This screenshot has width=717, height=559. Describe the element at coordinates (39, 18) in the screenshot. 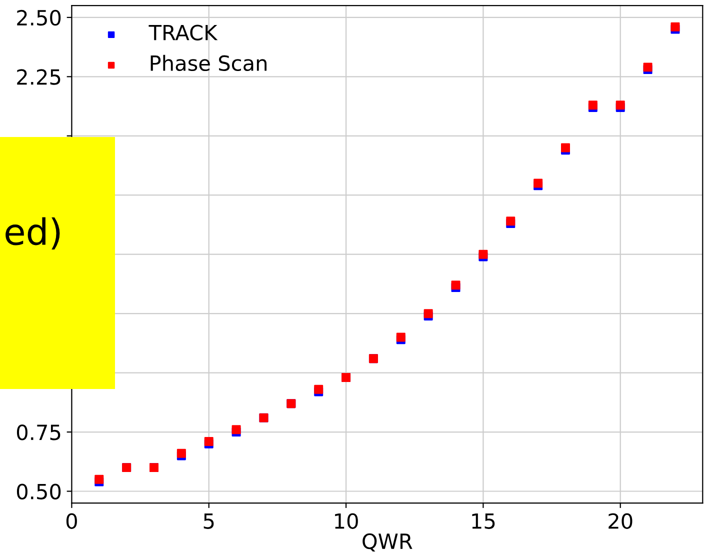

I see `y-tick-label: 2.50` at that location.